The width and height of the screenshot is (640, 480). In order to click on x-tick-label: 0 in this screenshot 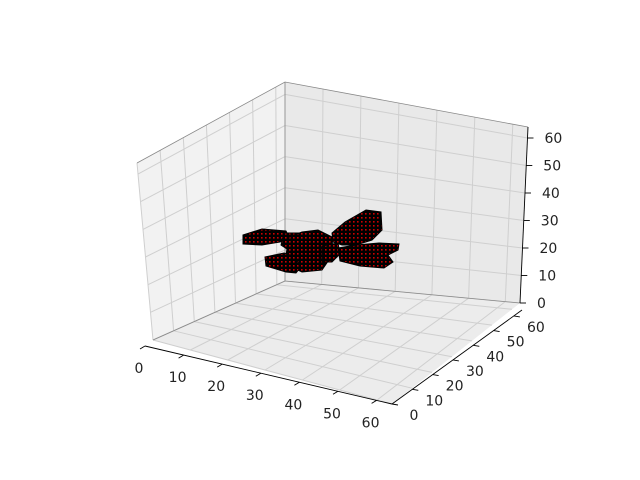, I will do `click(139, 369)`.